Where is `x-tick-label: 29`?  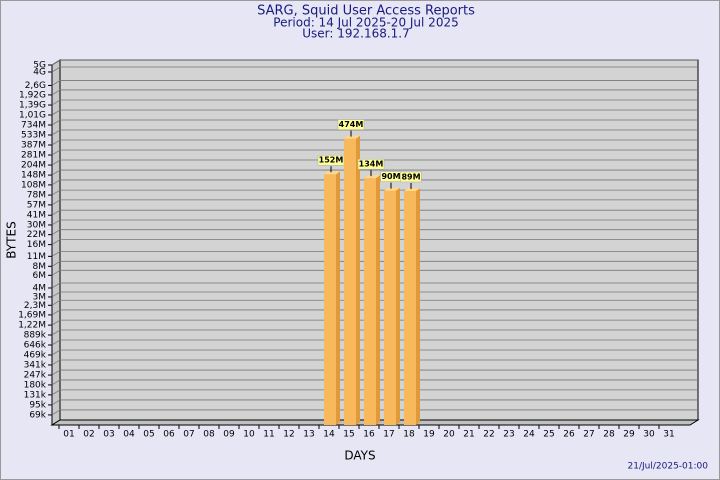 x-tick-label: 29 is located at coordinates (629, 435).